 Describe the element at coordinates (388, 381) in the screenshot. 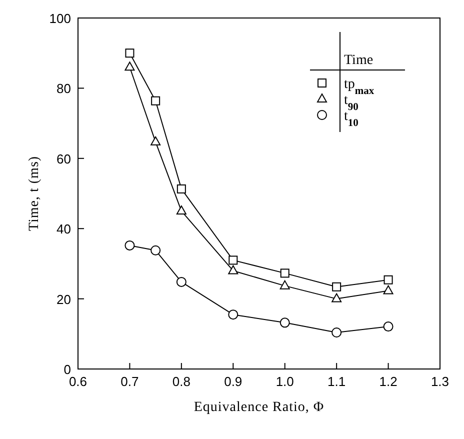

I see `x-tick-label: 1.2` at that location.